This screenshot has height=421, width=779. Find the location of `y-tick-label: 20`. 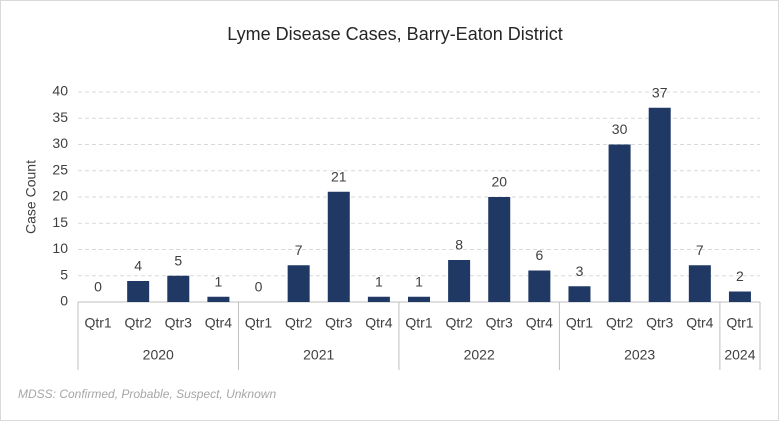

y-tick-label: 20 is located at coordinates (60, 196).